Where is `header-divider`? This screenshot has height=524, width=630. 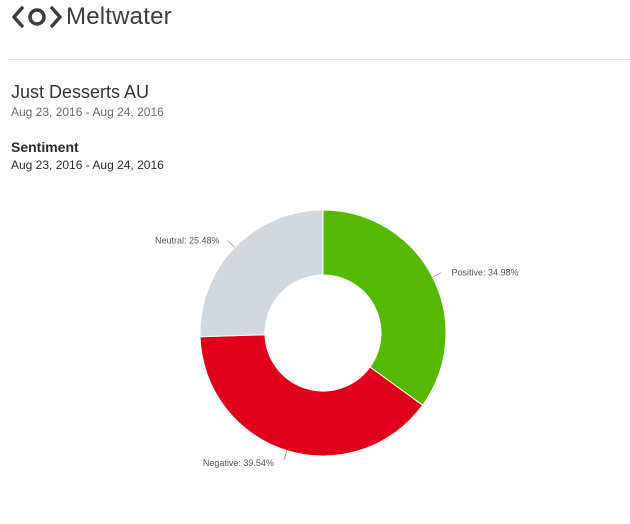 header-divider is located at coordinates (319, 59).